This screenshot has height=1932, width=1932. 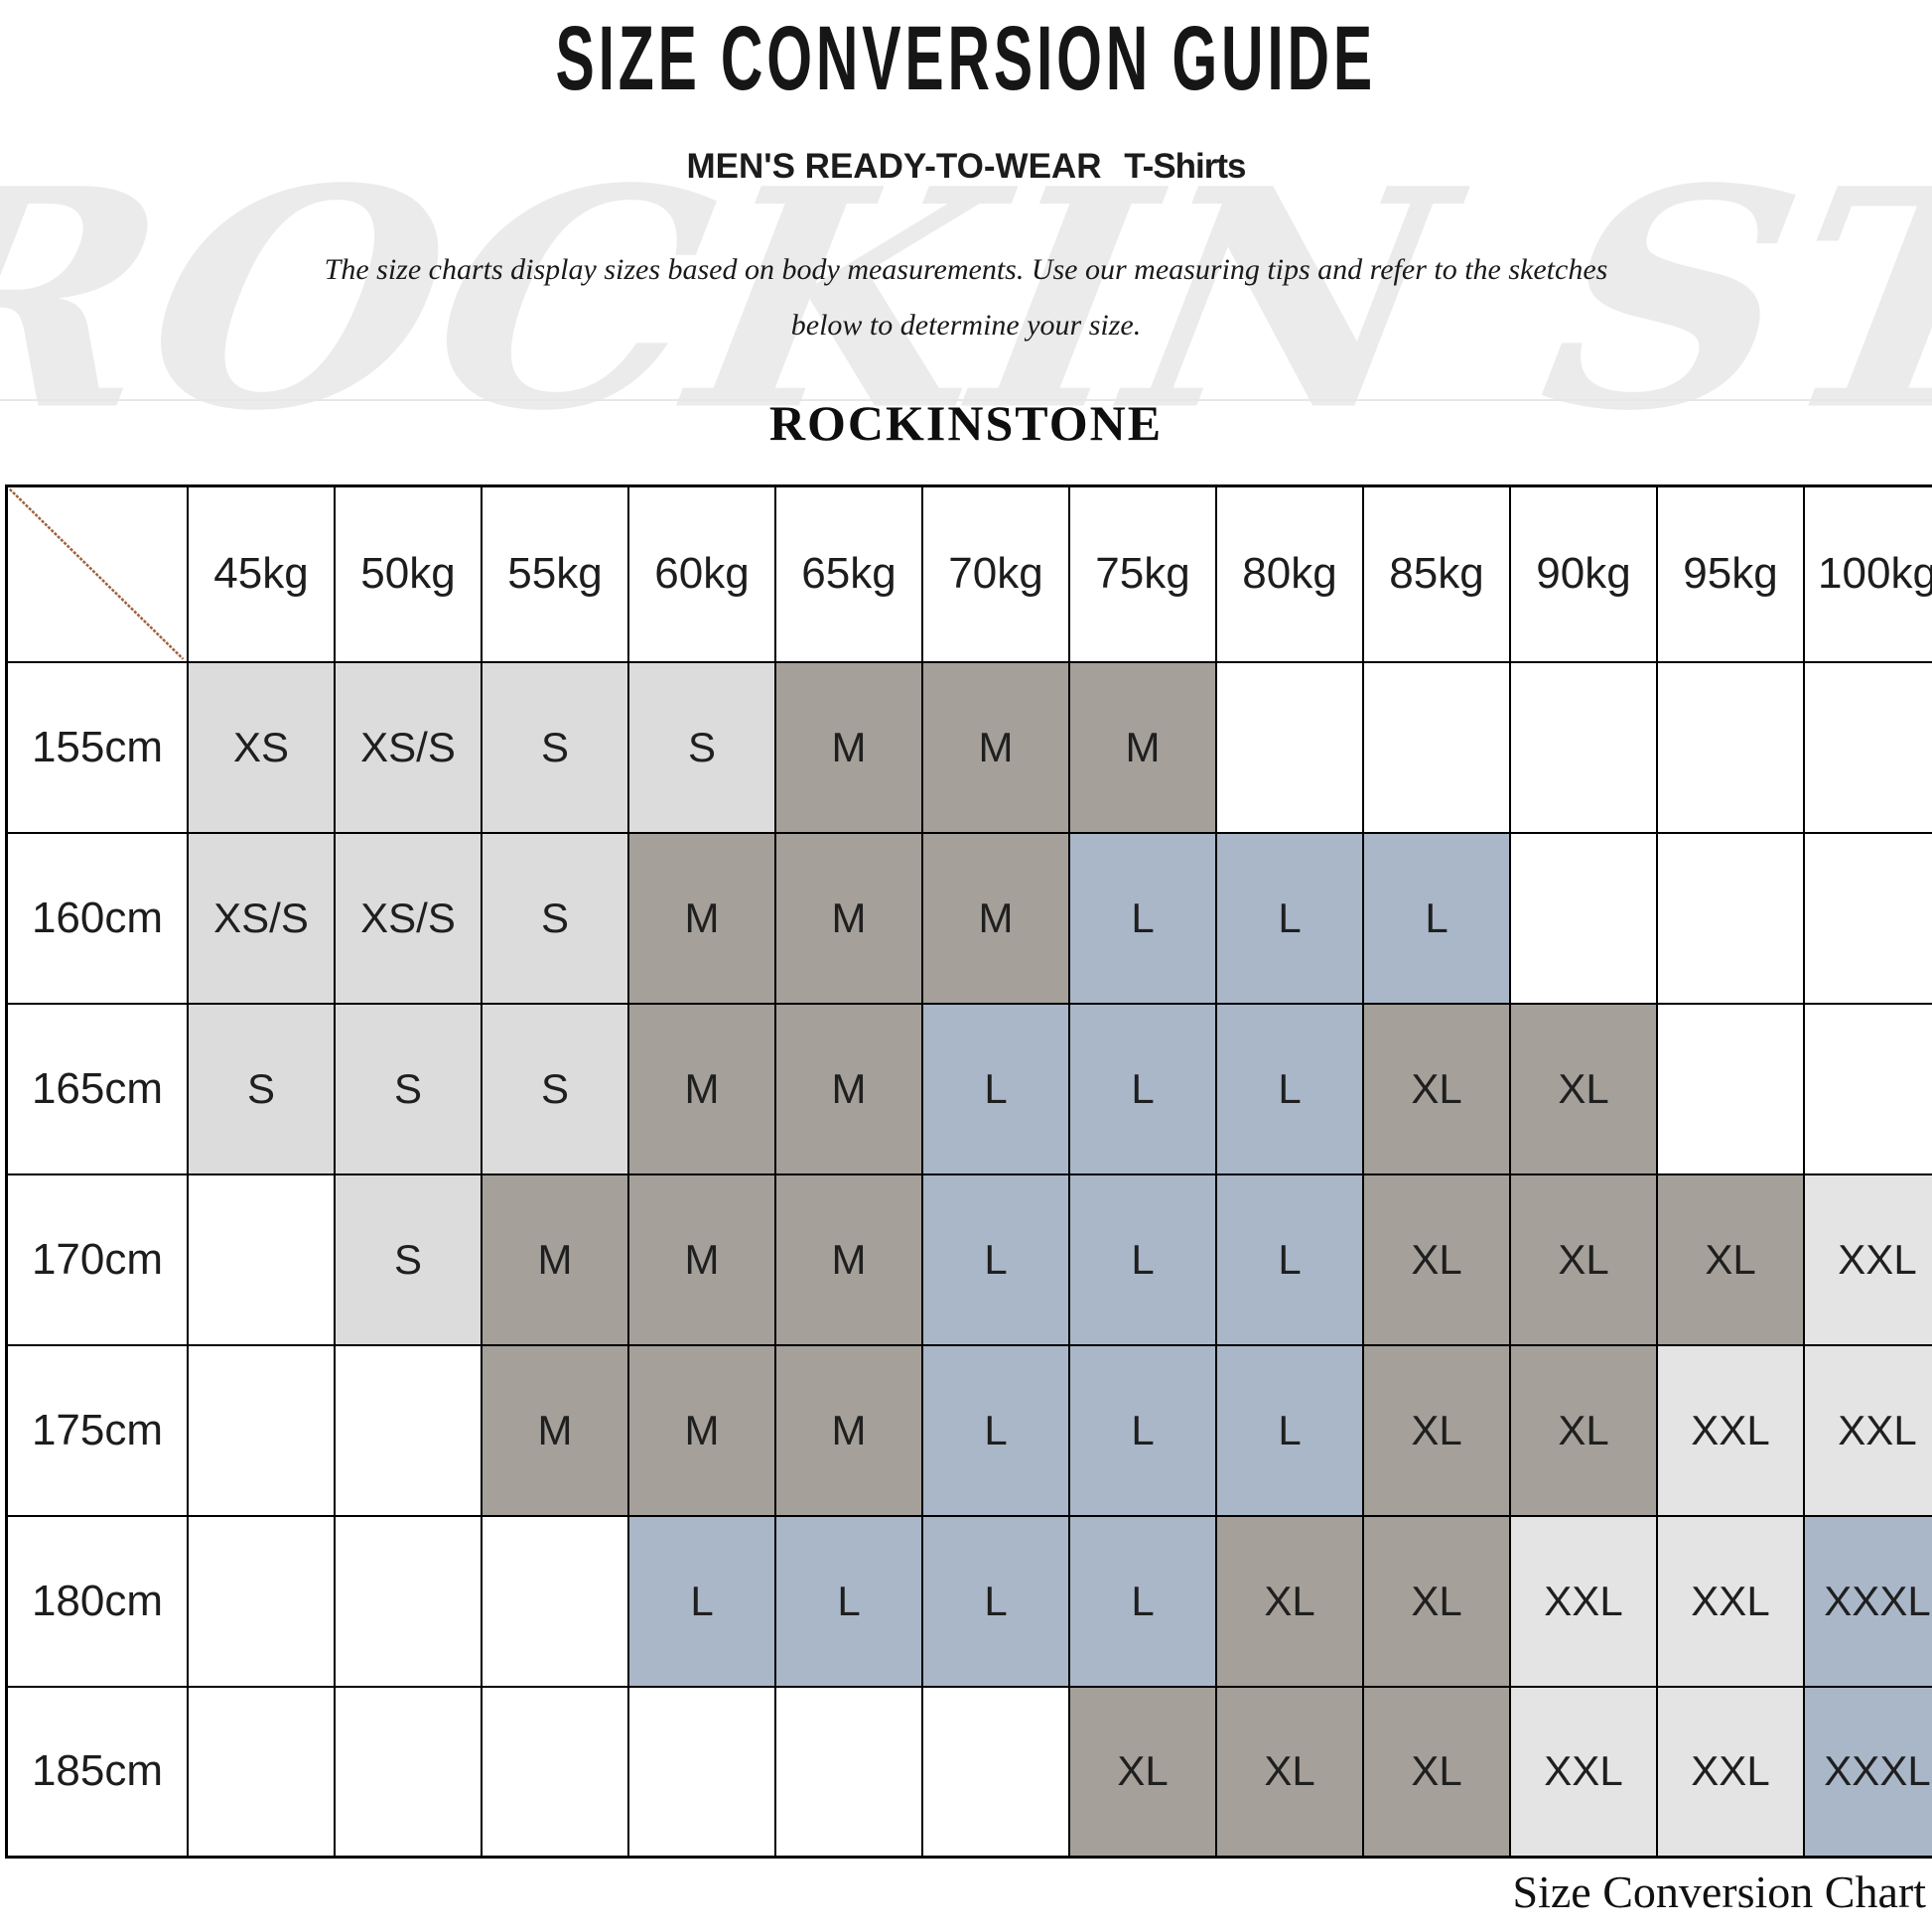 I want to click on weight-column-header: 90kg, so click(x=1584, y=573).